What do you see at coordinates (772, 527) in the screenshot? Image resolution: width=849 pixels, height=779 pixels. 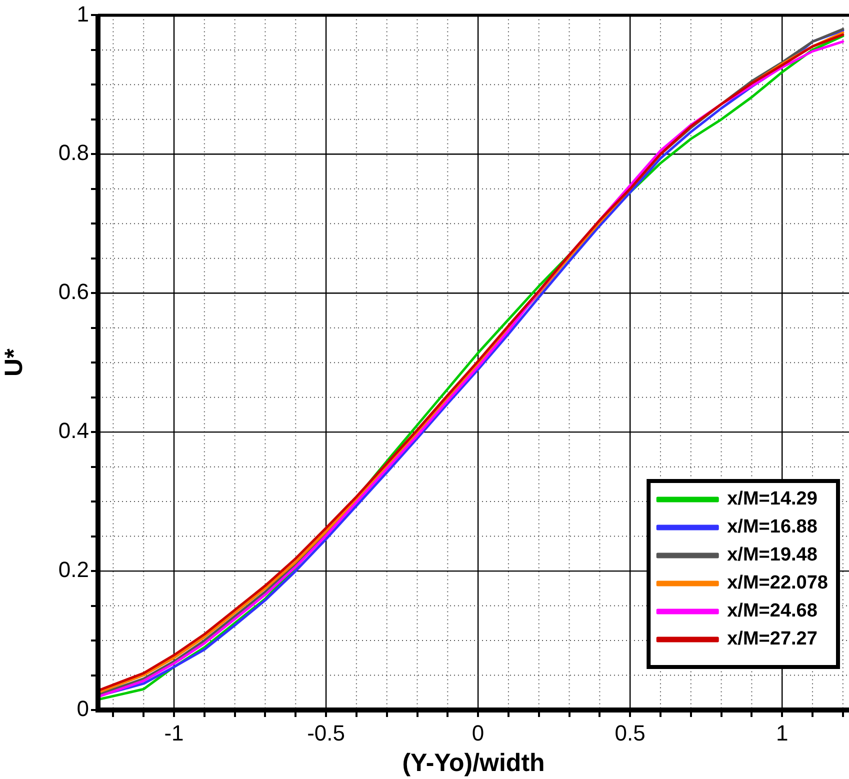 I see `legend-label: x/M=16.88` at bounding box center [772, 527].